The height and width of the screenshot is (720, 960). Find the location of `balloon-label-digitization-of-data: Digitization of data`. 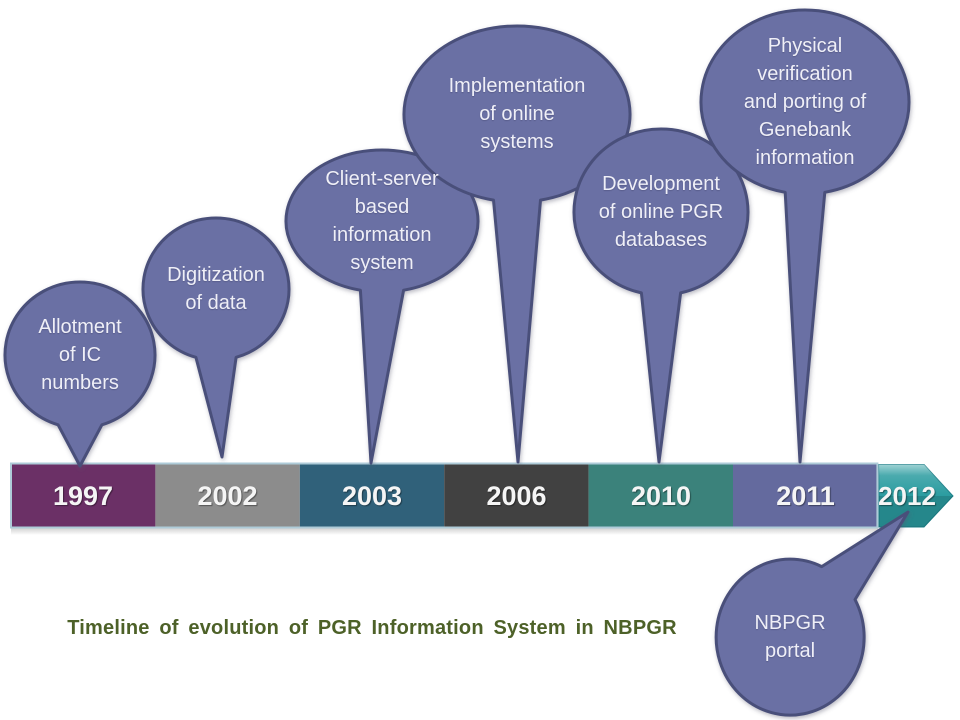

balloon-label-digitization-of-data: Digitization of data is located at coordinates (216, 289).